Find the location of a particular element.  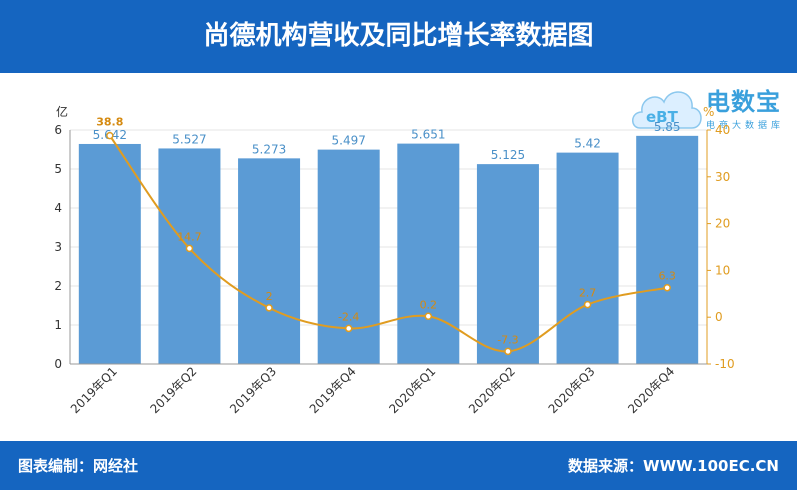

y-left-tick-label: 2 is located at coordinates (58, 286).